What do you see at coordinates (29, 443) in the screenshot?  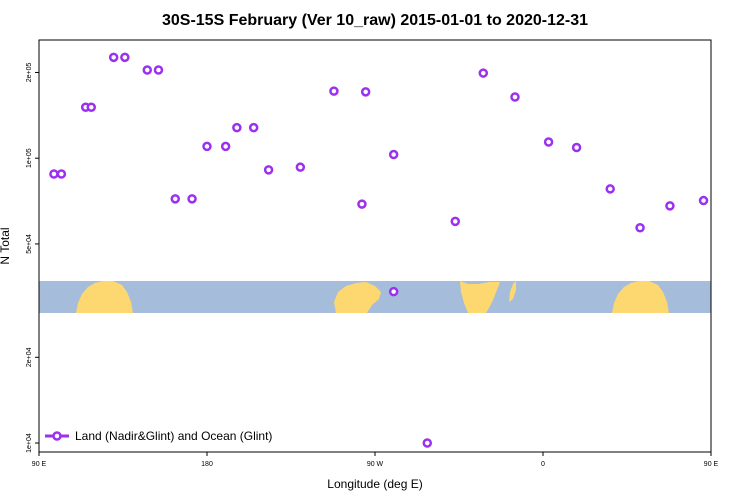 I see `y-tick-label: 1e+04` at bounding box center [29, 443].